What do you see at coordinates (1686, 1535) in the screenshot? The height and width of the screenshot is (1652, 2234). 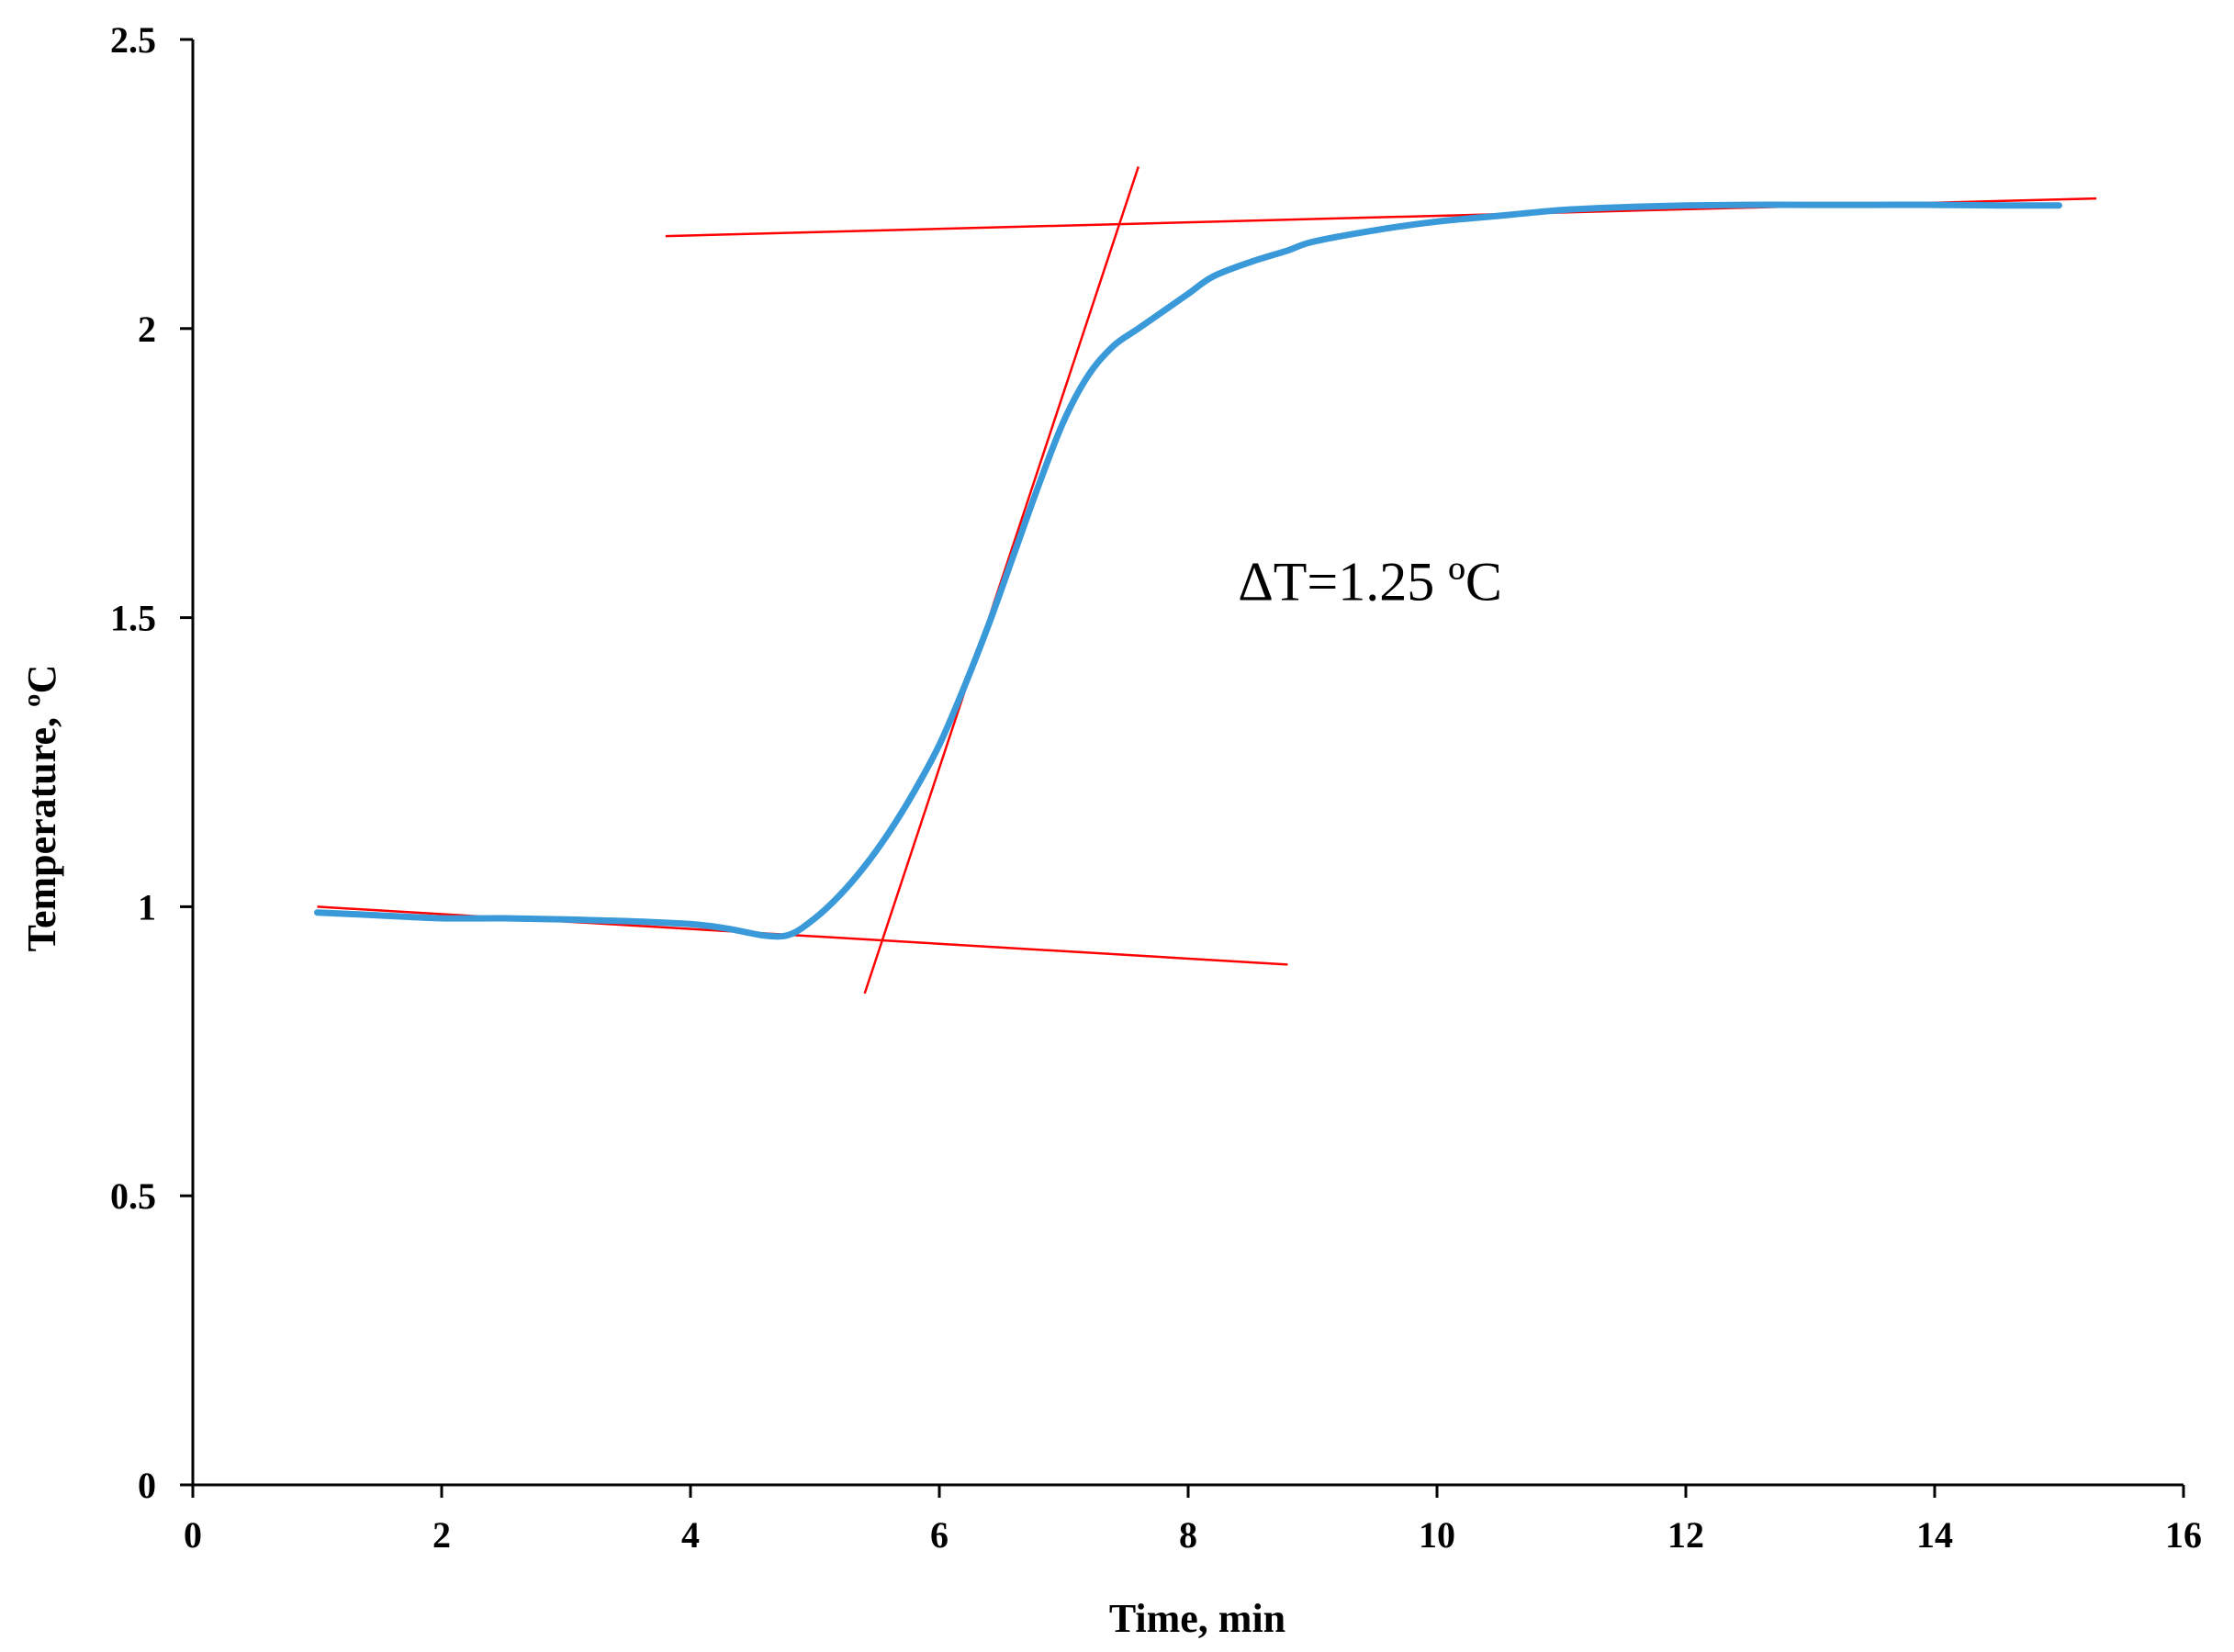 I see `x-tick-label: 12` at bounding box center [1686, 1535].